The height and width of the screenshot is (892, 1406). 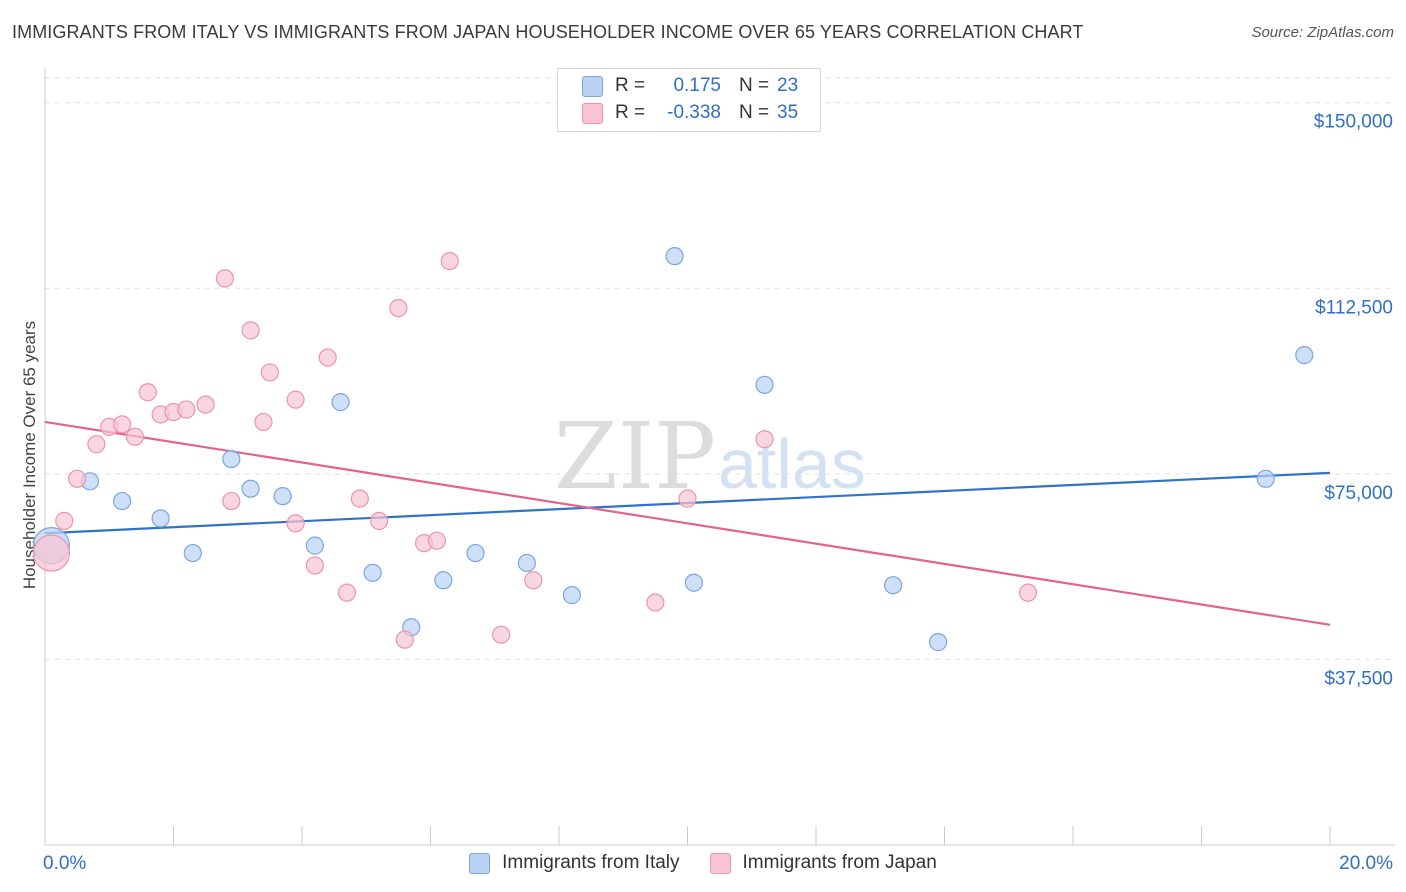 What do you see at coordinates (710, 456) in the screenshot?
I see `watermark: ZIP atlas` at bounding box center [710, 456].